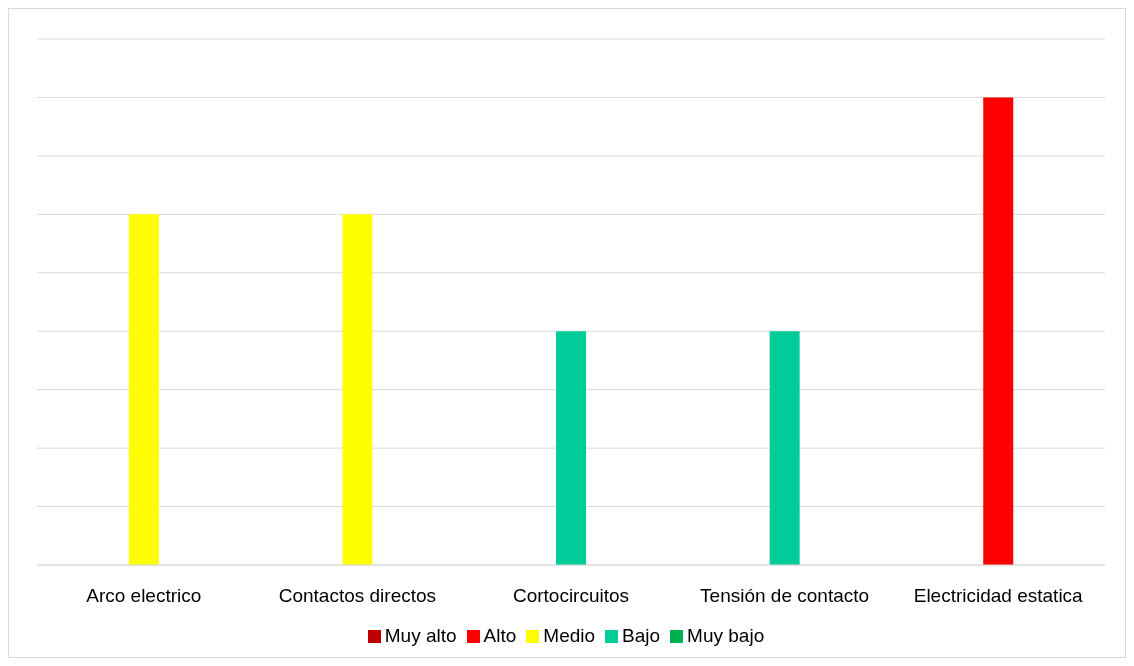 This screenshot has height=666, width=1134. I want to click on legend-label: Medio, so click(569, 635).